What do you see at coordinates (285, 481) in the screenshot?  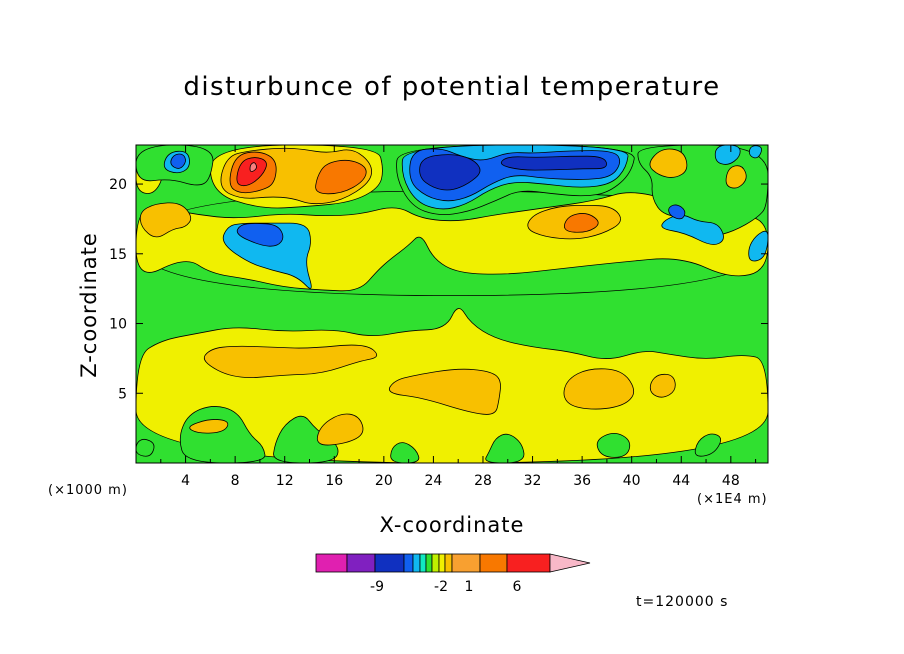 I see `x-tick-label: 12` at bounding box center [285, 481].